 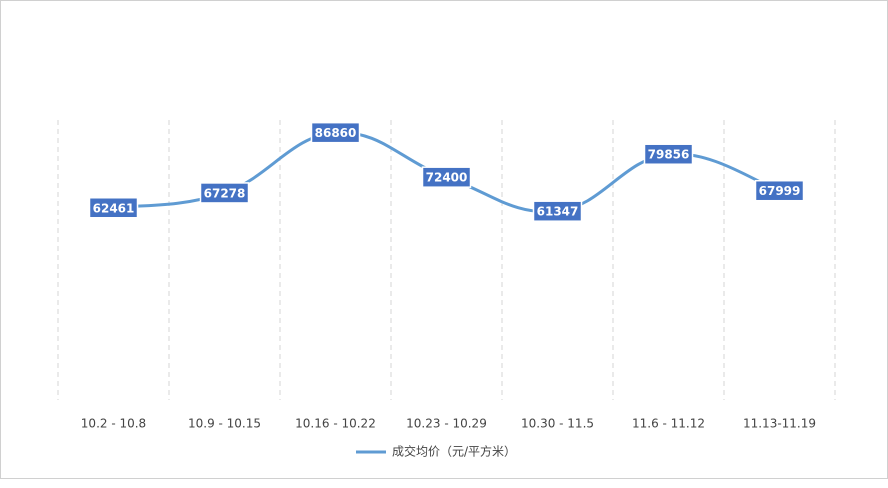 I want to click on value-label: 86860, so click(x=336, y=133).